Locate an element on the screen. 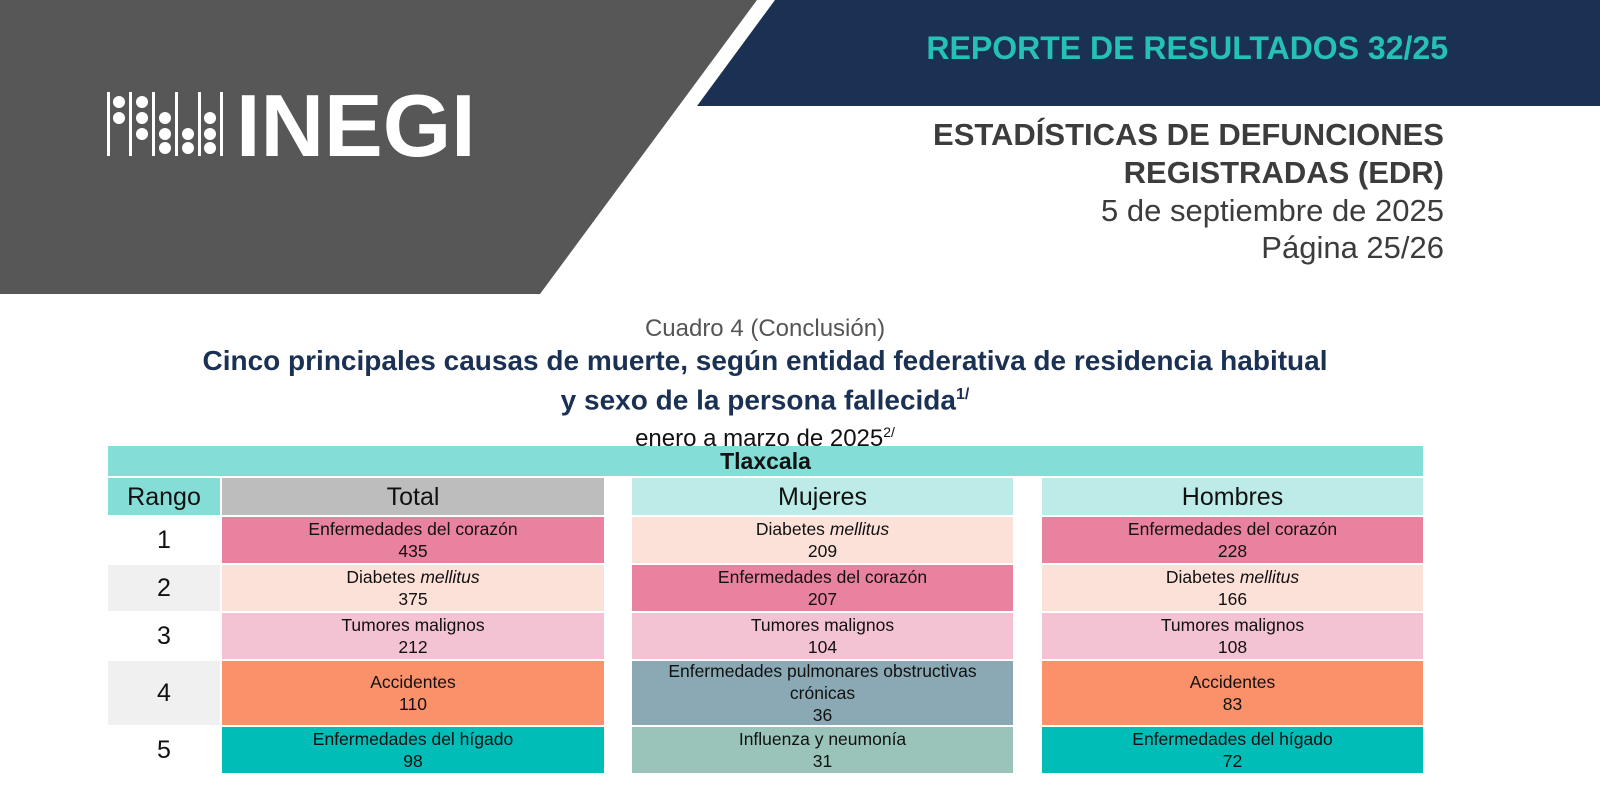 The width and height of the screenshot is (1600, 798). footnote-ref: 2/ is located at coordinates (889, 432).